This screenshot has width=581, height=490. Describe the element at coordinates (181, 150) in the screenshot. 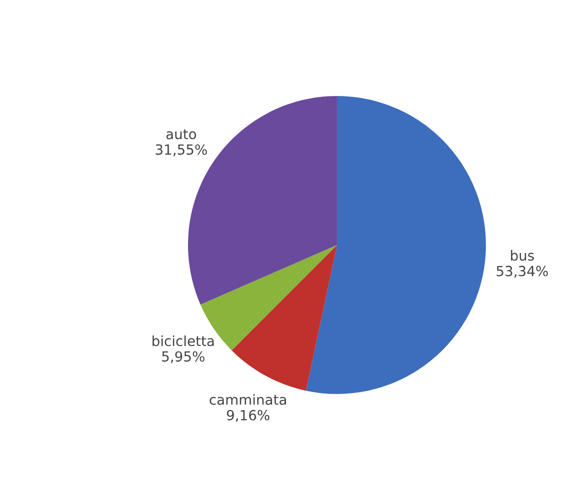

I see `data-label: 31,55%` at that location.